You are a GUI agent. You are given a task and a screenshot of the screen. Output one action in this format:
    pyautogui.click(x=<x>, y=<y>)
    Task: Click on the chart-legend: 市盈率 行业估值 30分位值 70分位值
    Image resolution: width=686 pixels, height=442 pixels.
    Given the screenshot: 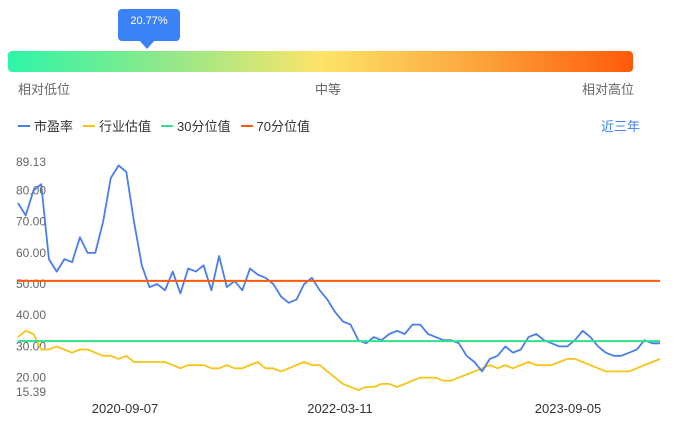 What is the action you would take?
    pyautogui.click(x=164, y=125)
    